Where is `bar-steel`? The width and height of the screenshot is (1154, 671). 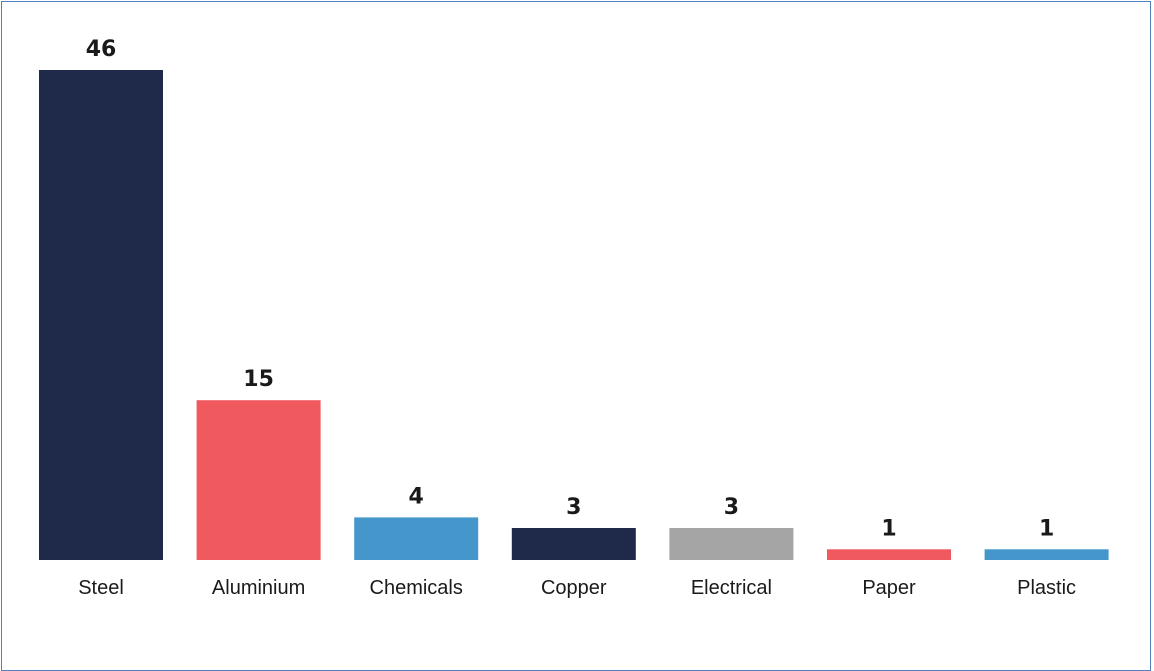 bar-steel is located at coordinates (101, 315).